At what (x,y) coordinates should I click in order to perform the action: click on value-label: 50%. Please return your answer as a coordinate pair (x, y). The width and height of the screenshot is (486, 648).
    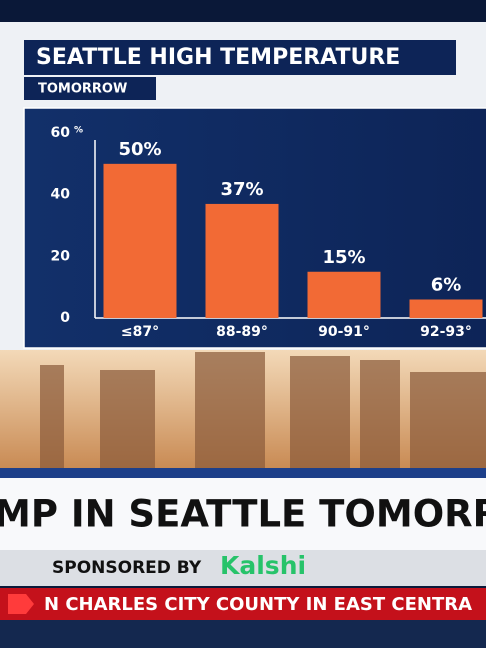
    Looking at the image, I should click on (139, 149).